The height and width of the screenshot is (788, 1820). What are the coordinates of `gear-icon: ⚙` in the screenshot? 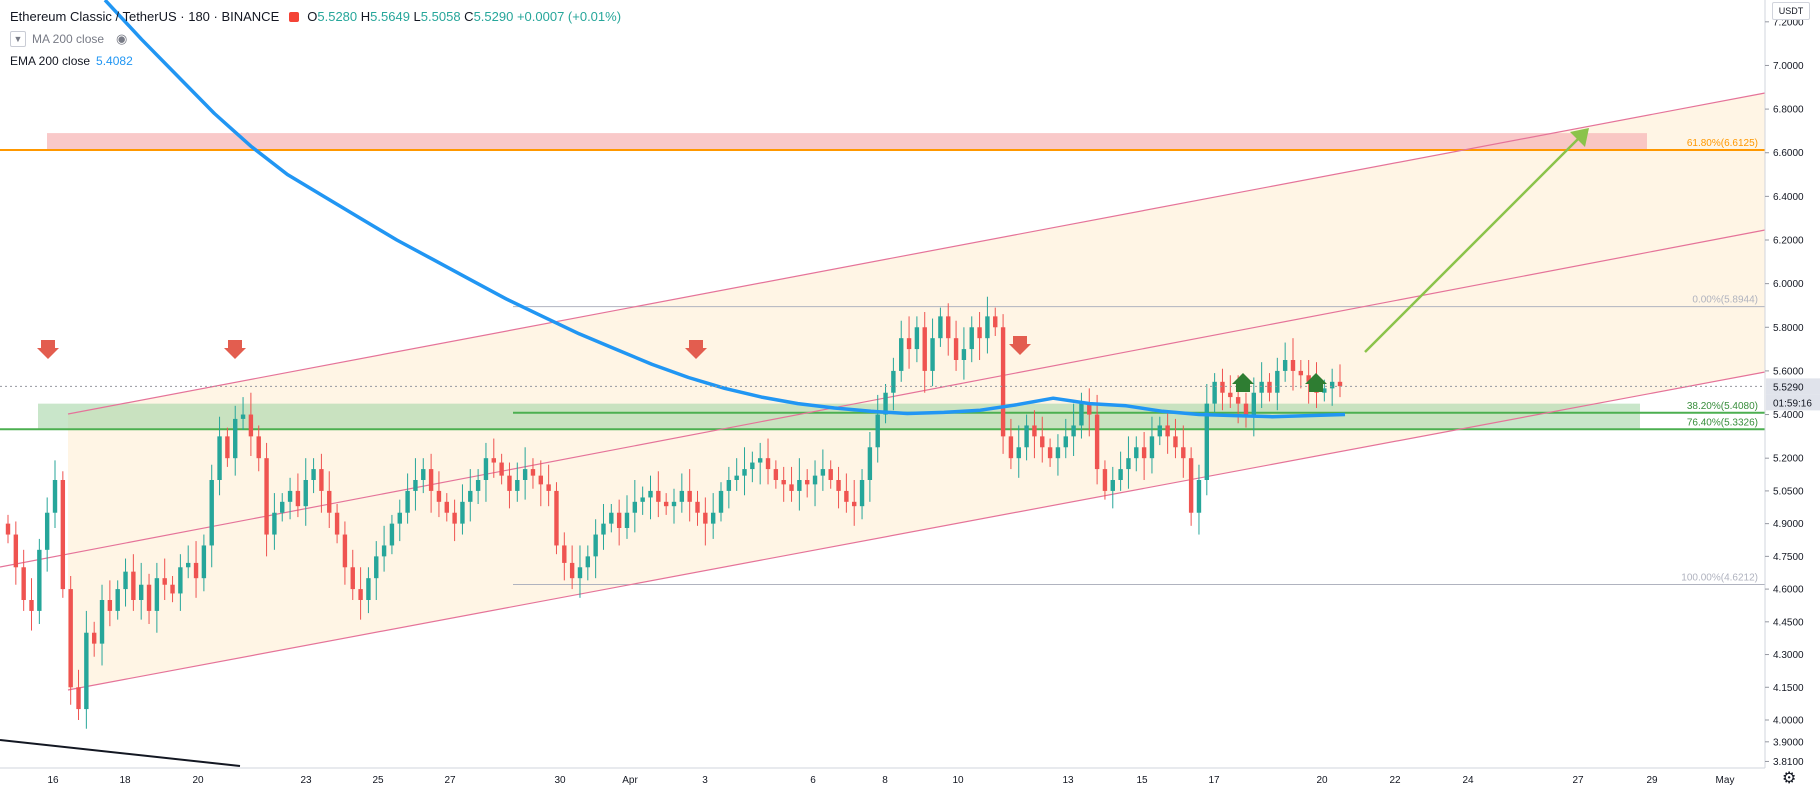 It's located at (1789, 778).